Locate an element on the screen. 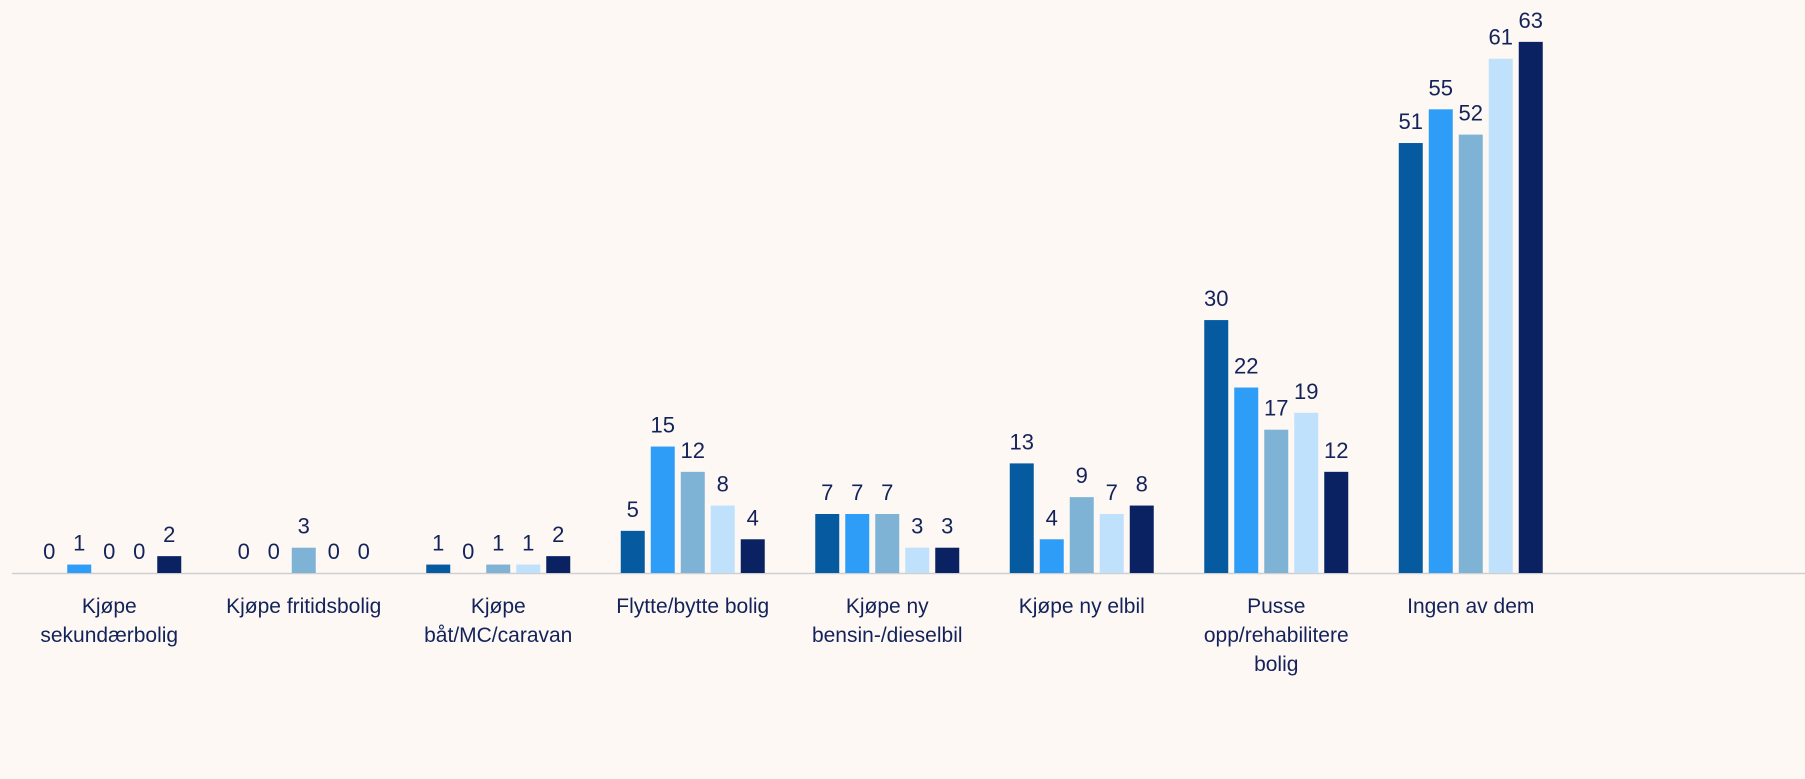  value-label: 13 is located at coordinates (1022, 441).